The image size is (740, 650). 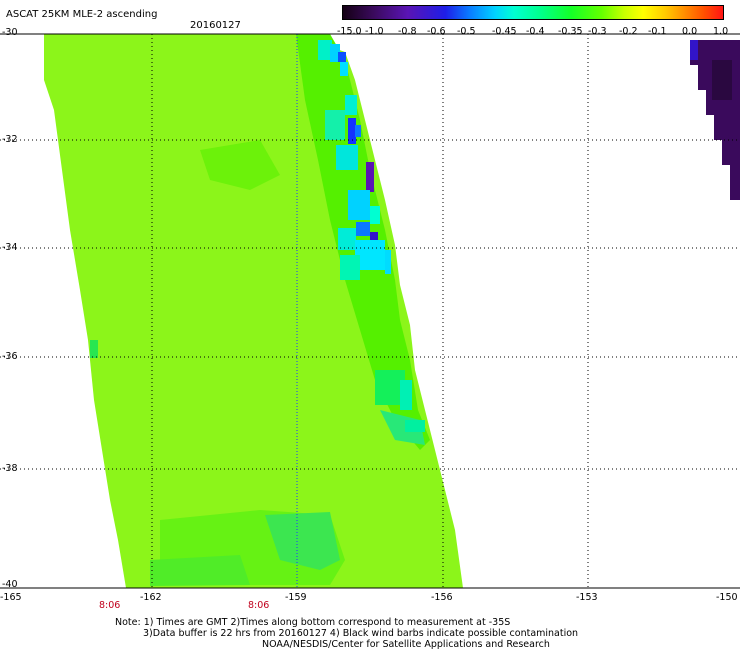 What do you see at coordinates (82, 14) in the screenshot?
I see `page-title: ASCAT 25KM MLE-2 ascending` at bounding box center [82, 14].